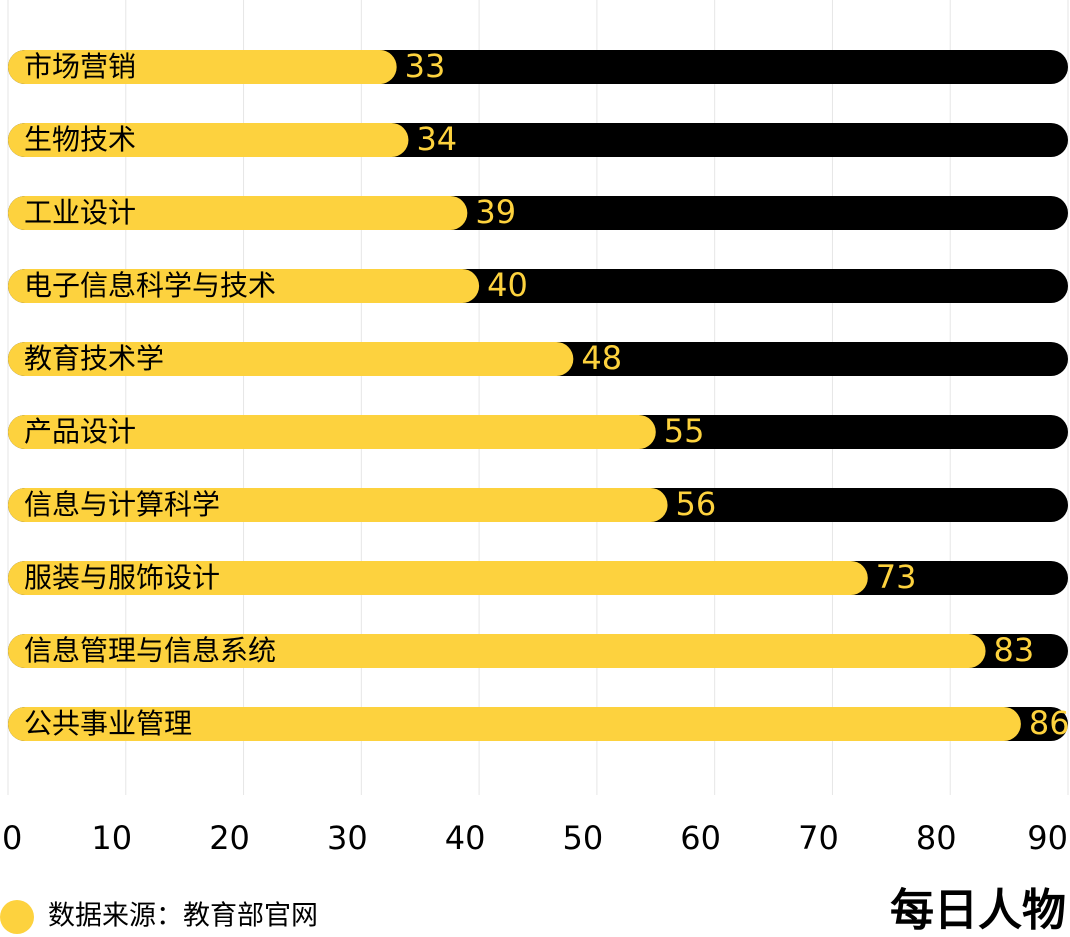 The image size is (1070, 937). I want to click on category-label: 产品设计, so click(80, 431).